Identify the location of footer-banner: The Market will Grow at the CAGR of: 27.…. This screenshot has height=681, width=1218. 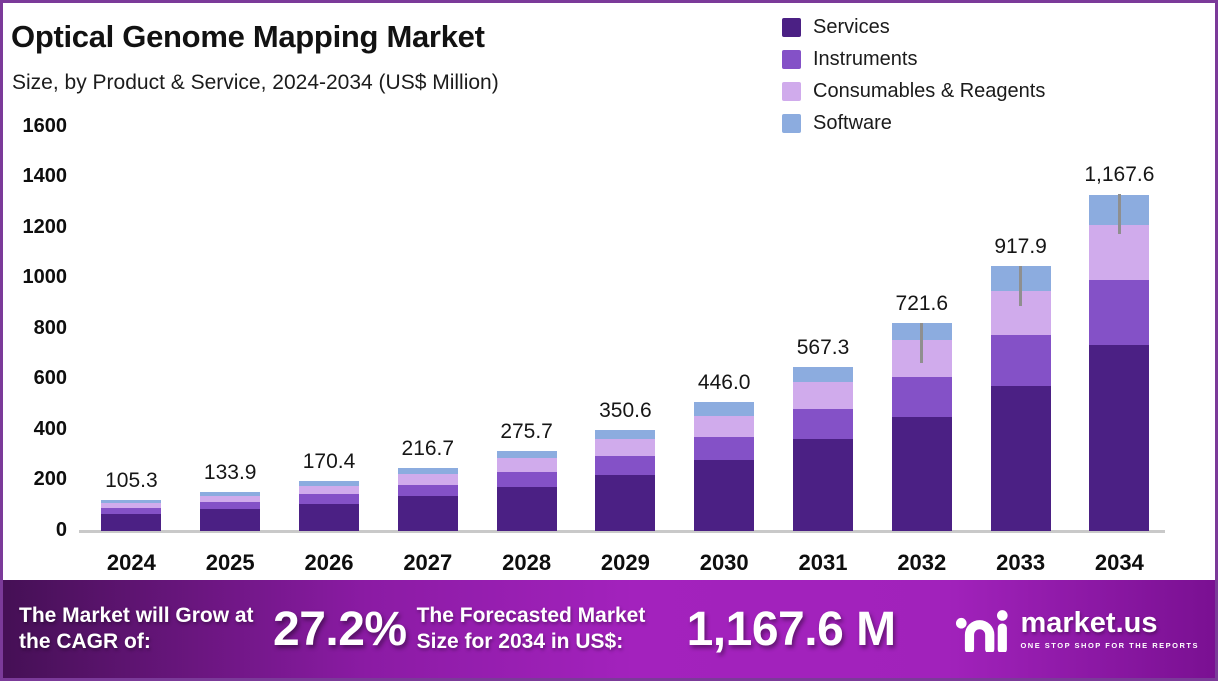
(609, 629).